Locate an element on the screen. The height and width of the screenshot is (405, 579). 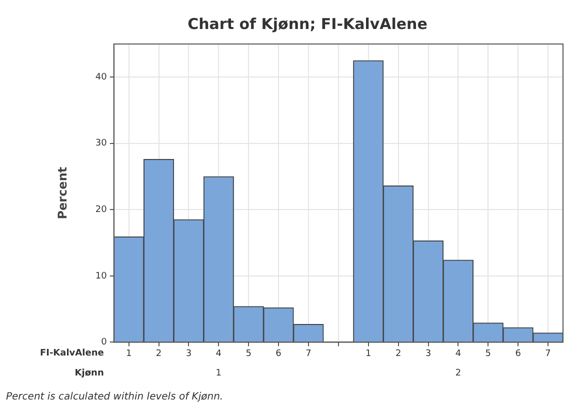
y-tick-label: 10 is located at coordinates (101, 276).